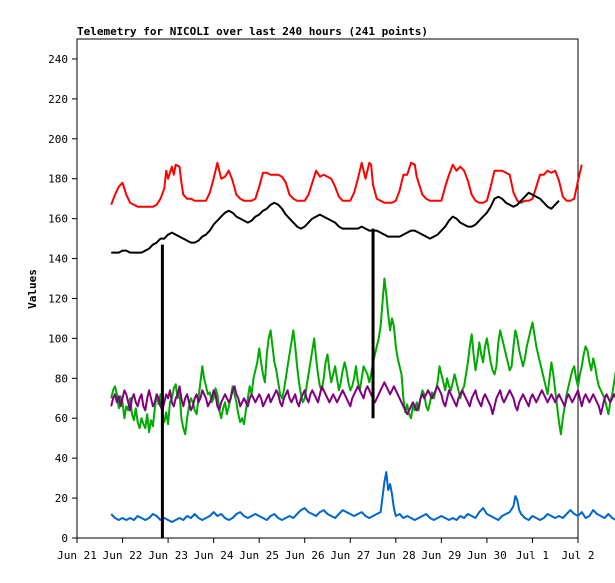 The width and height of the screenshot is (615, 583). What do you see at coordinates (168, 555) in the screenshot?
I see `x-tick-label: Jun 23` at bounding box center [168, 555].